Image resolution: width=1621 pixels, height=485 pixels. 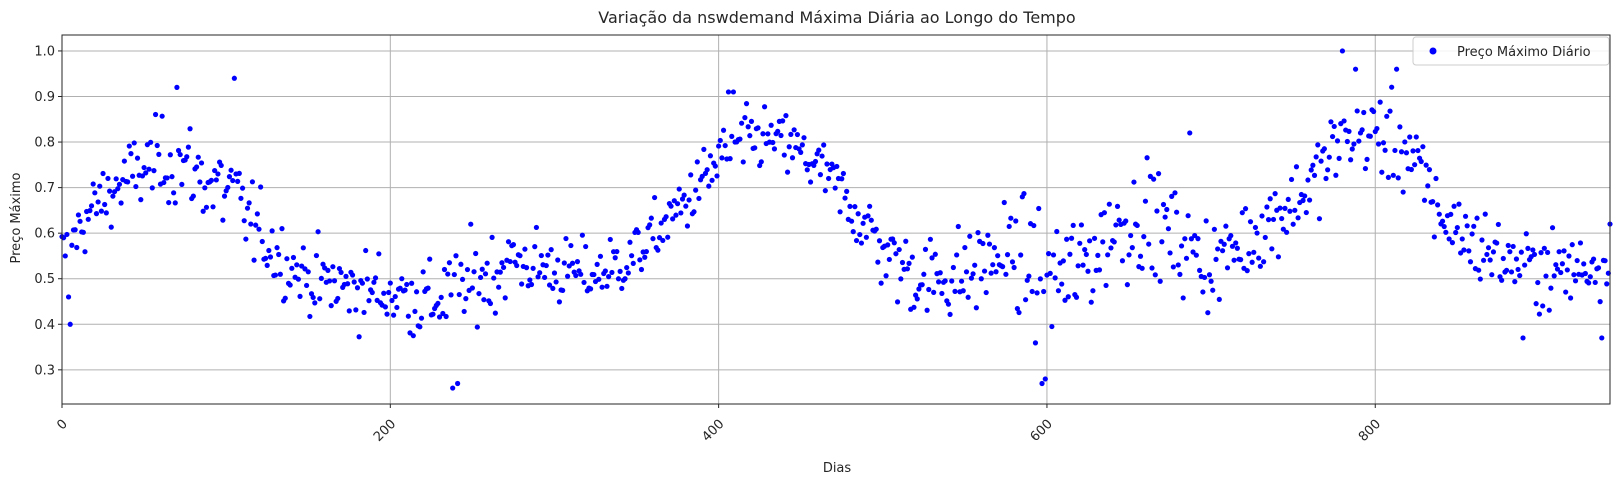 What do you see at coordinates (44, 370) in the screenshot?
I see `y-tick-label: 0.3` at bounding box center [44, 370].